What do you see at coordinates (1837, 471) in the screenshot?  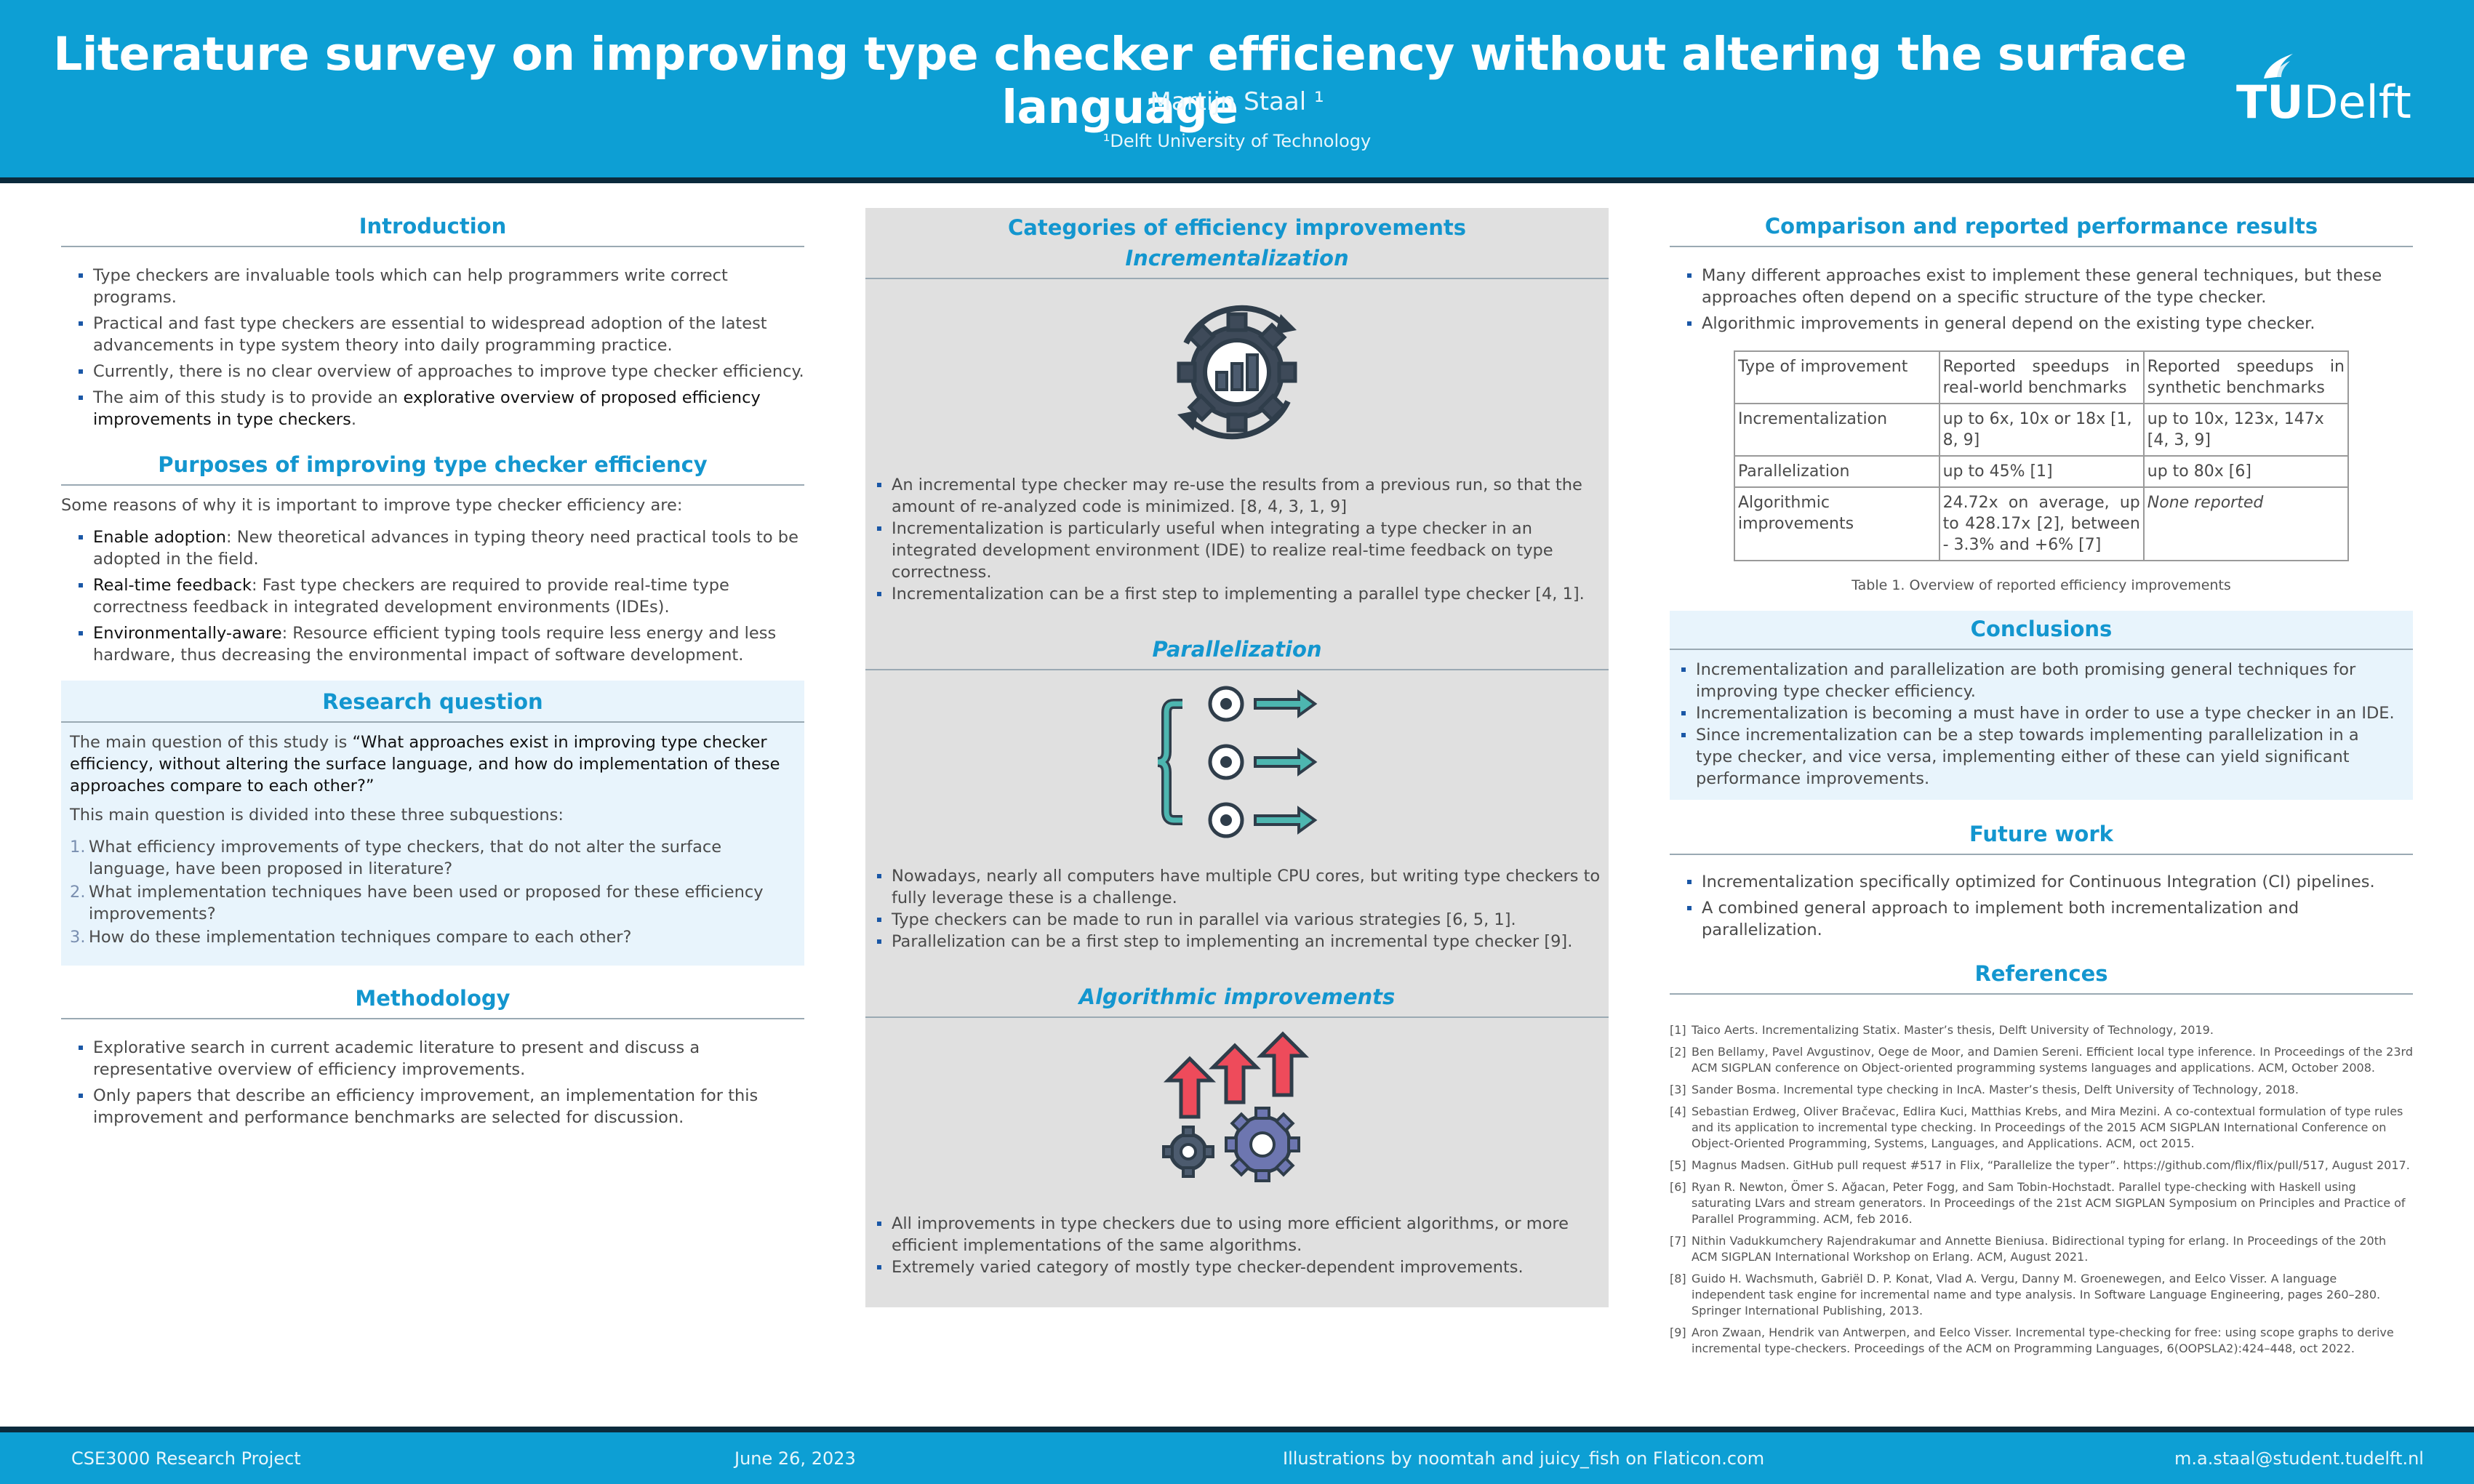 I see `table-cell: Parallelization` at bounding box center [1837, 471].